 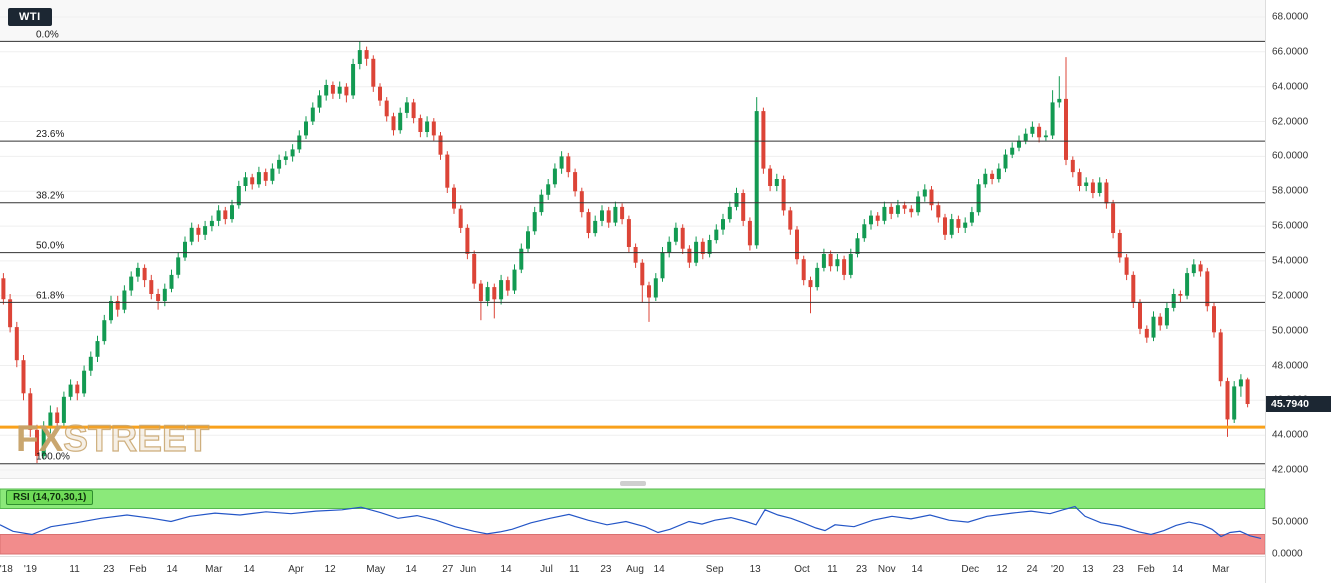 What do you see at coordinates (1287, 554) in the screenshot?
I see `rsi-axis-label: 0.0000` at bounding box center [1287, 554].